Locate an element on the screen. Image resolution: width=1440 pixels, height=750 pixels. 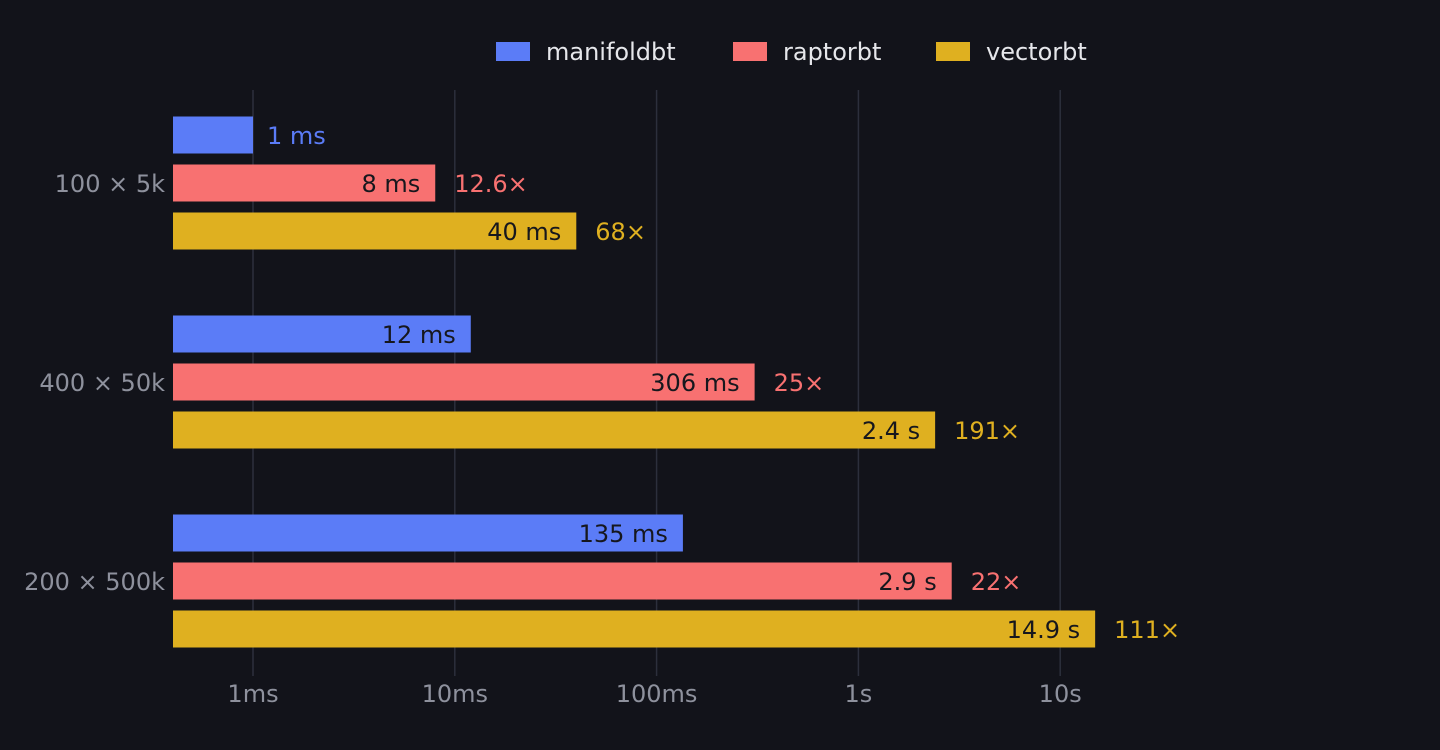
bar-value-label: 135 ms is located at coordinates (623, 534).